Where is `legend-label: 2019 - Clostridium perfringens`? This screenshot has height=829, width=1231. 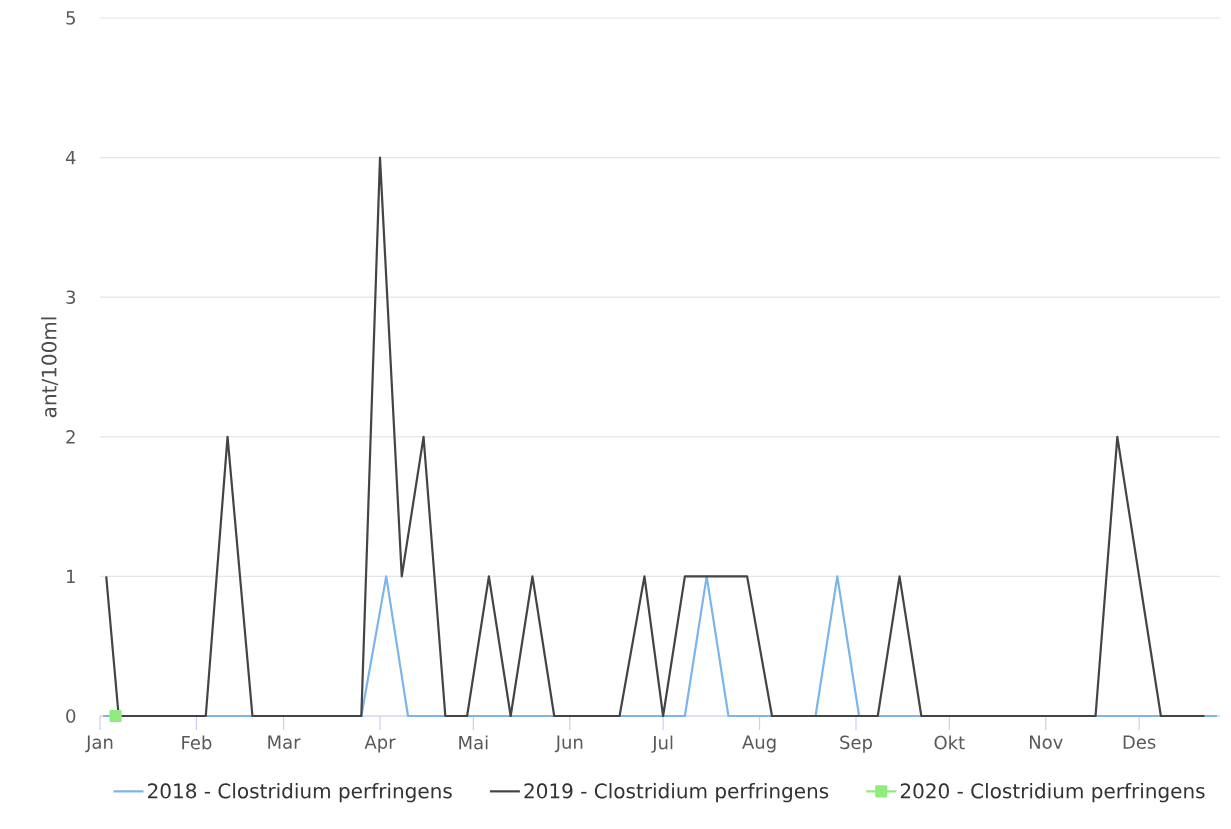
legend-label: 2019 - Clostridium perfringens is located at coordinates (676, 792).